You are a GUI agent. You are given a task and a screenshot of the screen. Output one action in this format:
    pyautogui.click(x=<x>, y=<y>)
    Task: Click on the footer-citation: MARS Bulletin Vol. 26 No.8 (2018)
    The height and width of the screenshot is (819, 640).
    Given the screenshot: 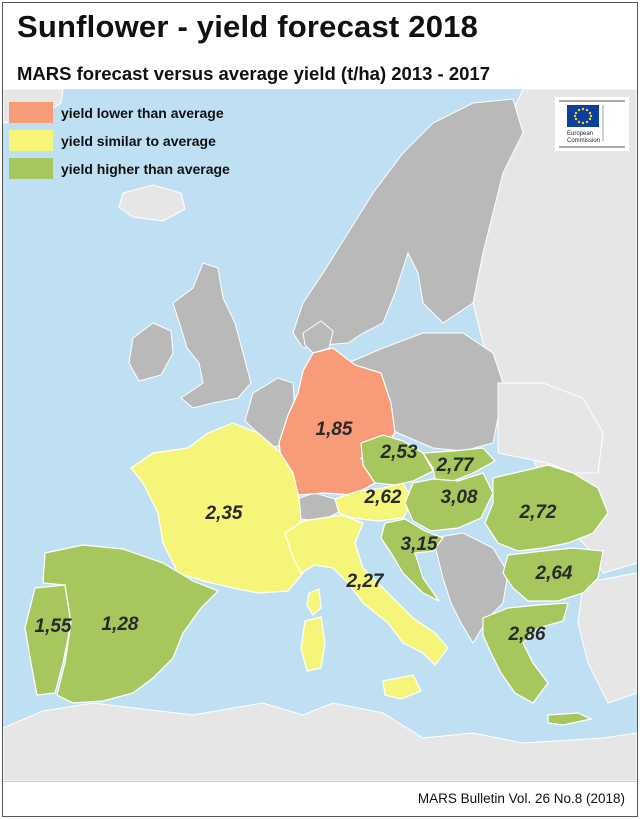 What is the action you would take?
    pyautogui.click(x=521, y=798)
    